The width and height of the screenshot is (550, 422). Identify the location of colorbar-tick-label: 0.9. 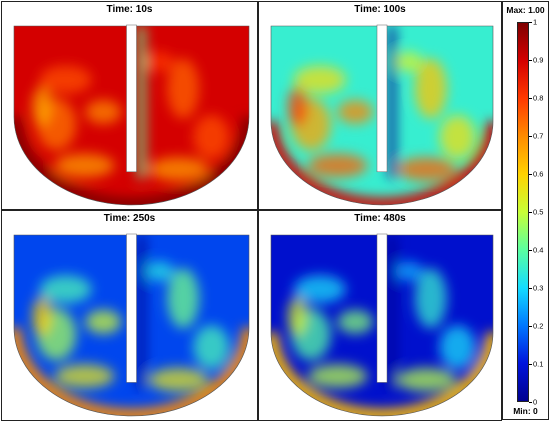
(538, 60).